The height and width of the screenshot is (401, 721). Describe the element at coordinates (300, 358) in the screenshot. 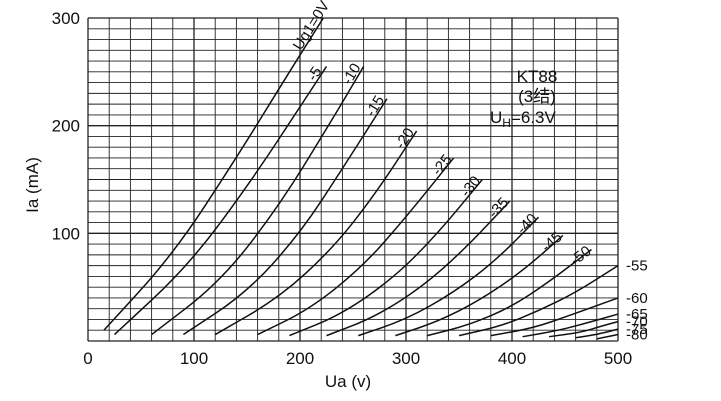

I see `x-tick-label: 200` at that location.